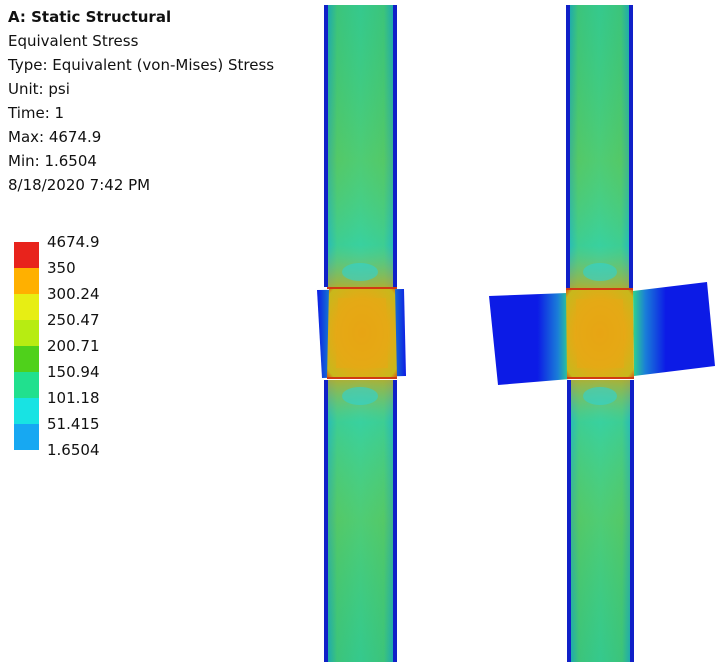  What do you see at coordinates (73, 242) in the screenshot?
I see `legend-label-1: 4674.9` at bounding box center [73, 242].